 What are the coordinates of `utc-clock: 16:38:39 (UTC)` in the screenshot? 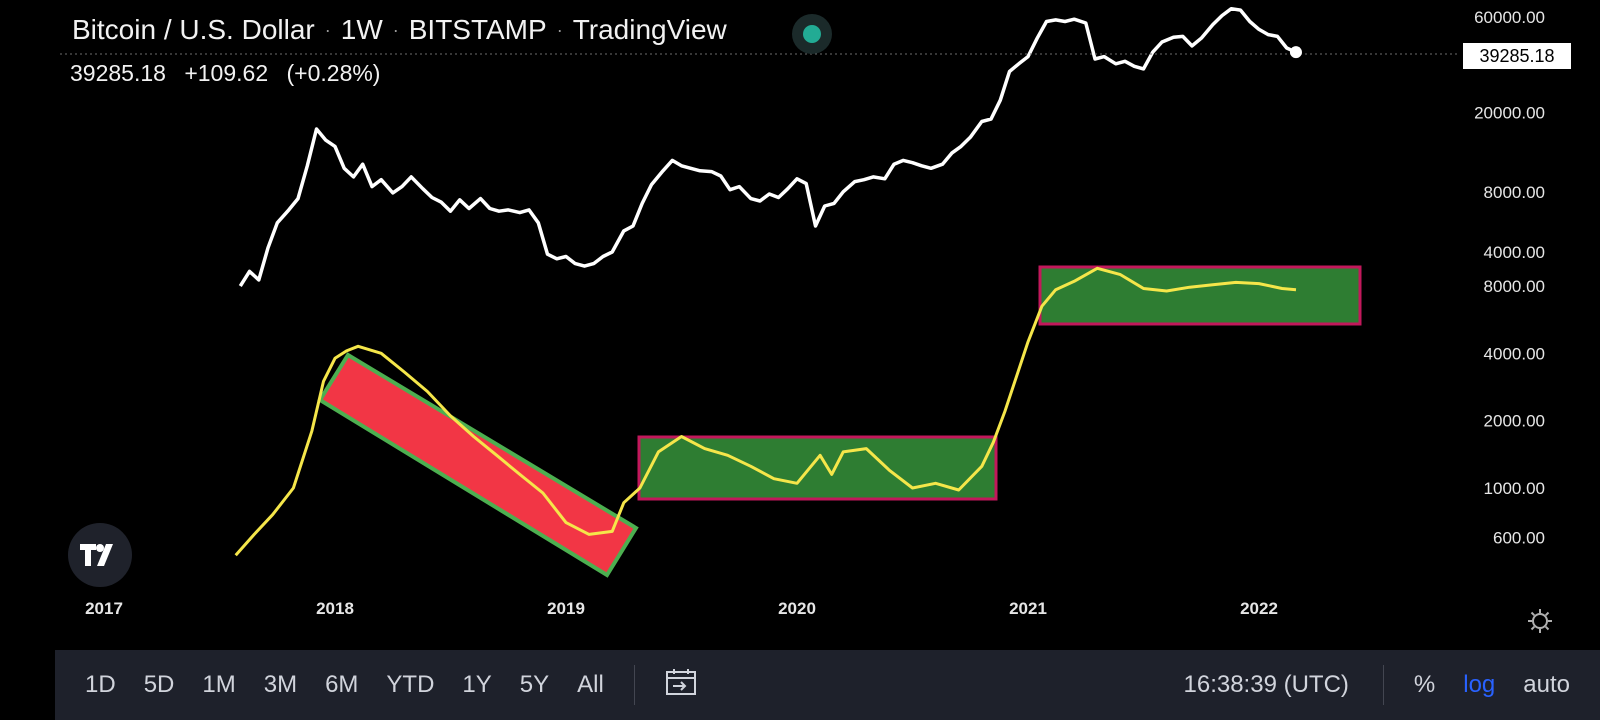 It's located at (1266, 684).